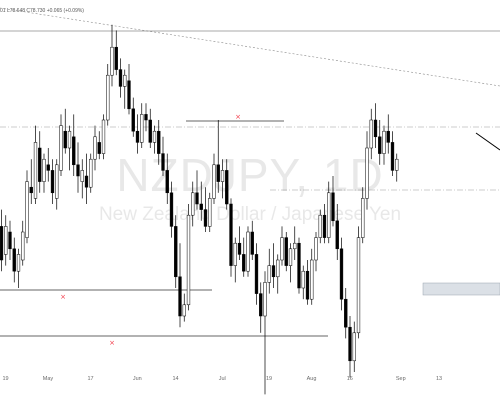 The width and height of the screenshot is (500, 400). I want to click on trendline-right, so click(488, 141).